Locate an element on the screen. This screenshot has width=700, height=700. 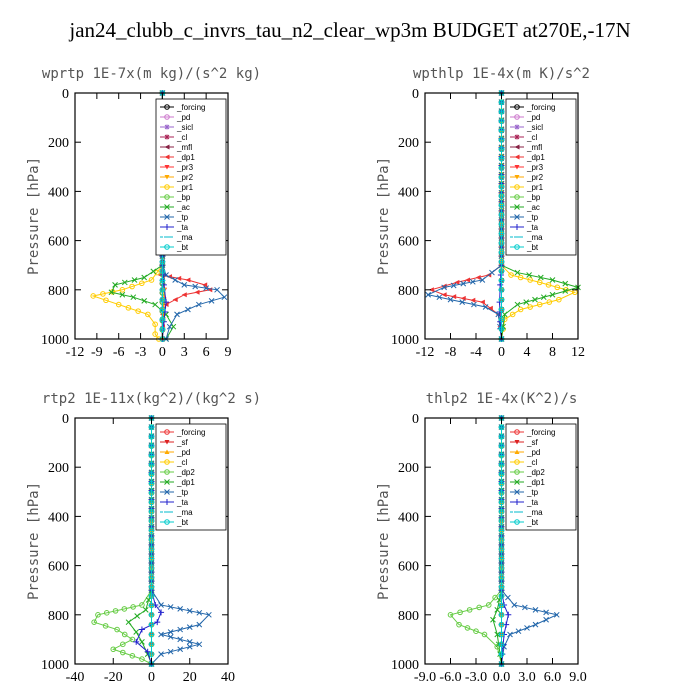
legend-label: _pr3 is located at coordinates (535, 167).